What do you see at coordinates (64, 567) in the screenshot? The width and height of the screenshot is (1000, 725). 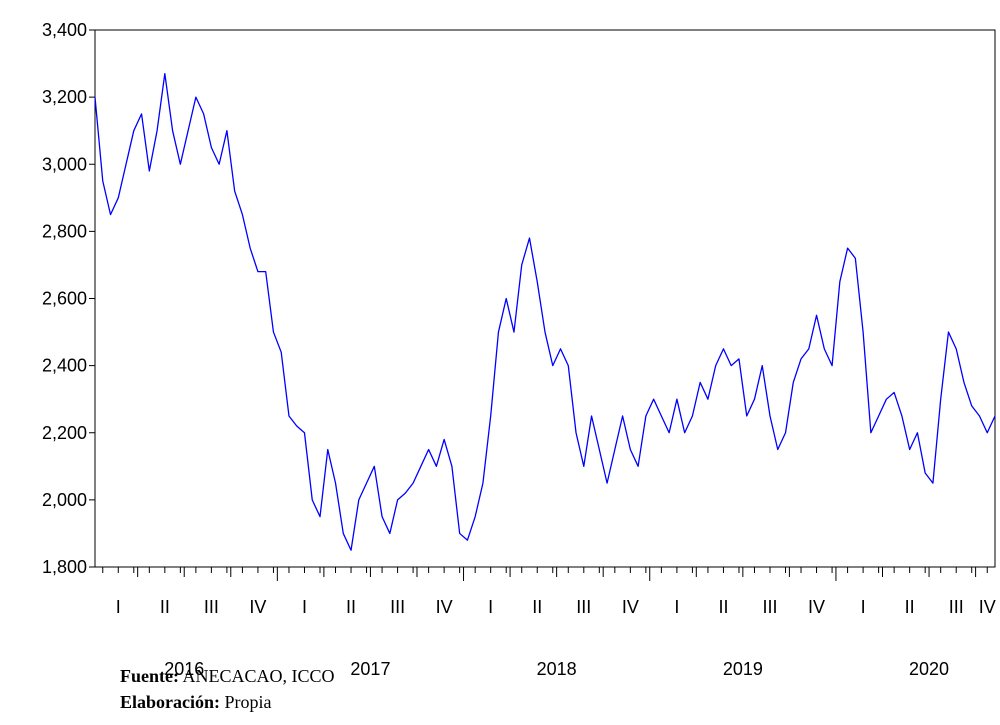 I see `y-tick-label: 1,800` at bounding box center [64, 567].